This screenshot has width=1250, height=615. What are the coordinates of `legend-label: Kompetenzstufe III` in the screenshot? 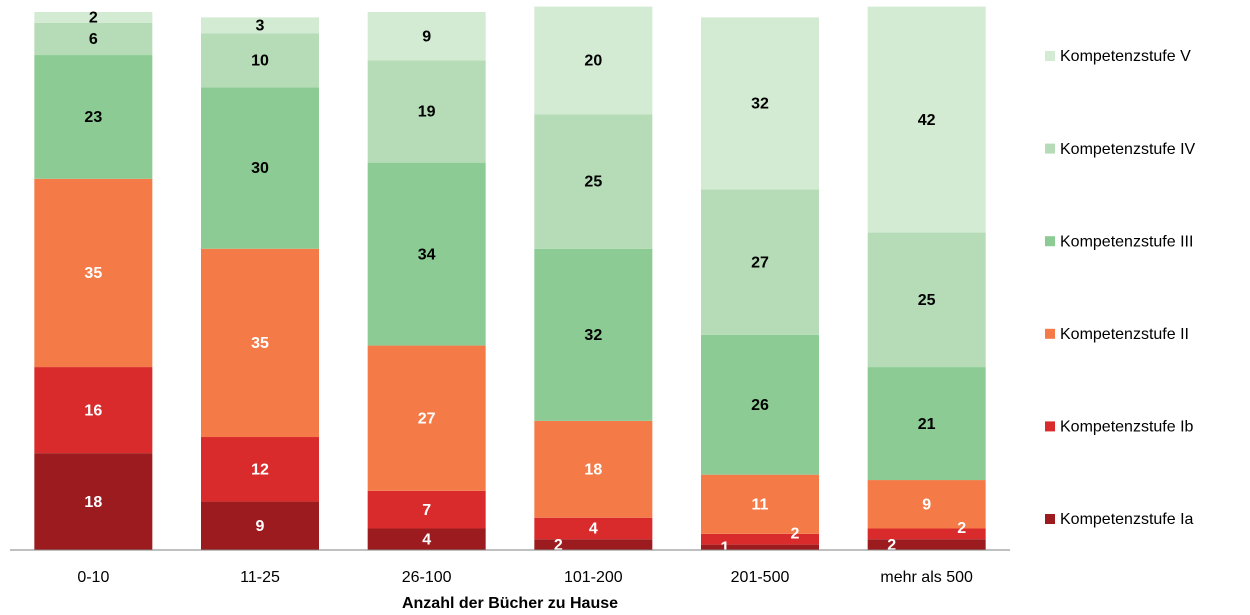 It's located at (1126, 241).